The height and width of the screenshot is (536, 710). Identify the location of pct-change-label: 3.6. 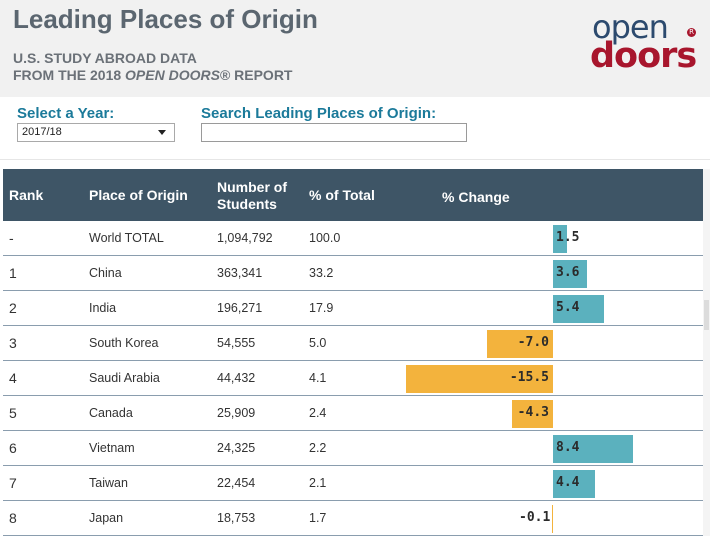
(568, 272).